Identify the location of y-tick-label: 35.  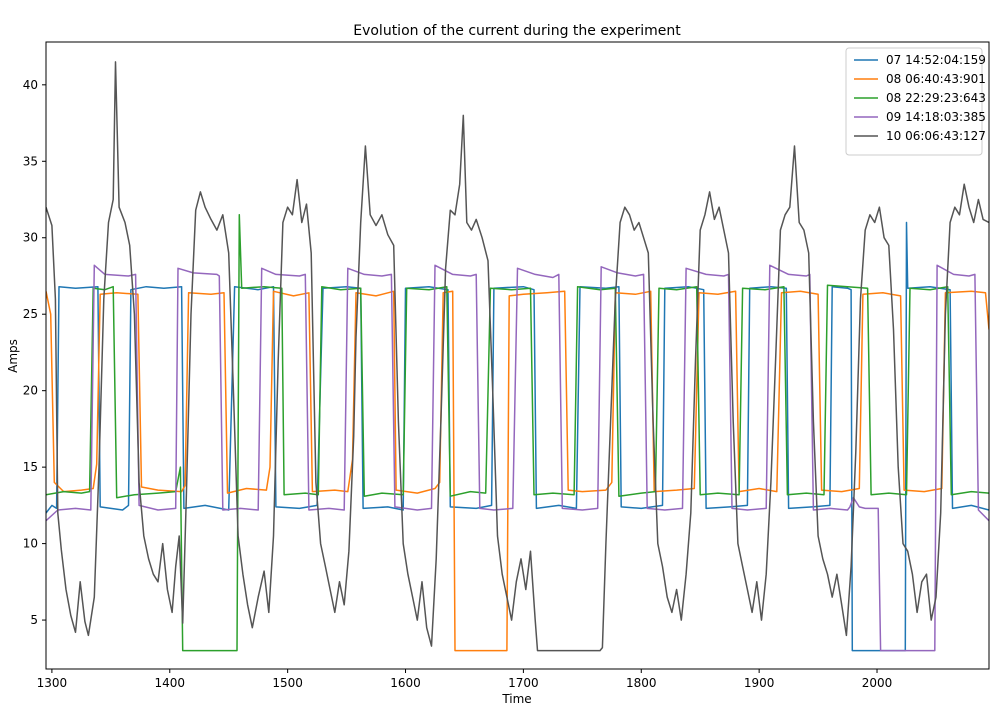
(30, 161).